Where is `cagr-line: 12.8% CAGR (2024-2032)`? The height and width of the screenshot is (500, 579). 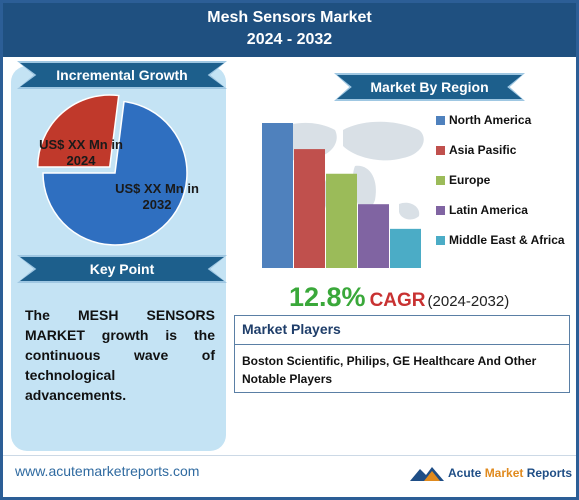
cagr-line: 12.8% CAGR (2024-2032) is located at coordinates (399, 297).